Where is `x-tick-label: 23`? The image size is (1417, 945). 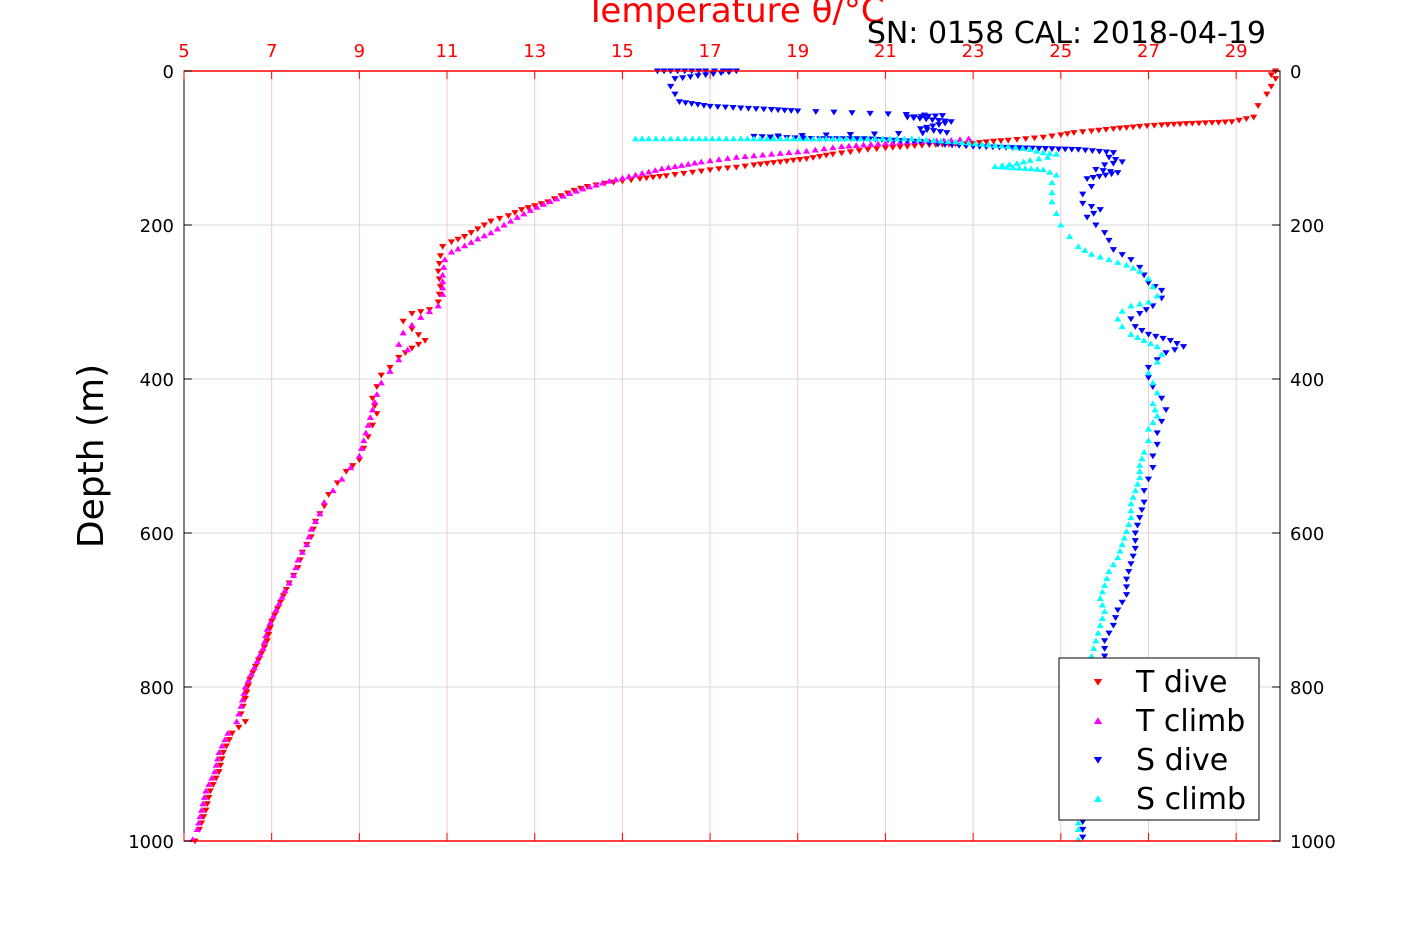
x-tick-label: 23 is located at coordinates (973, 51).